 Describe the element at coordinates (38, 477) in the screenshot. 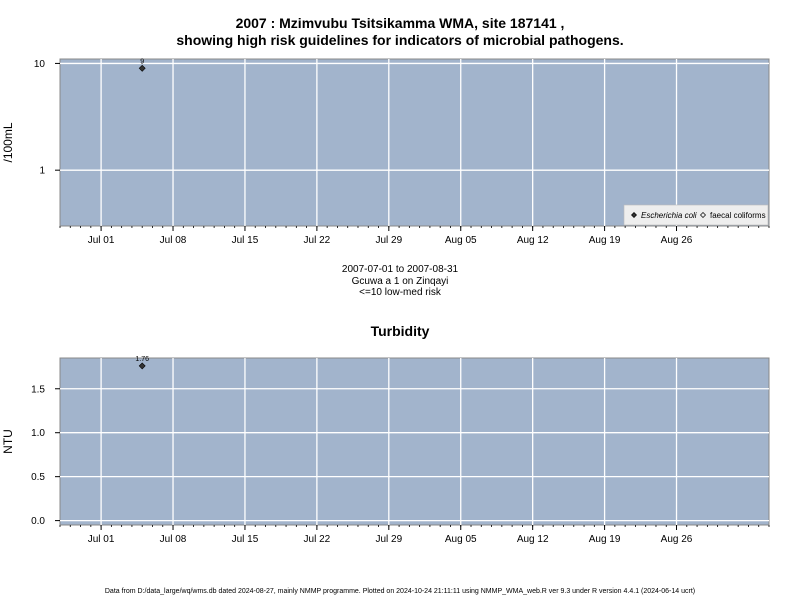

I see `y-tick-label: 0.5` at that location.